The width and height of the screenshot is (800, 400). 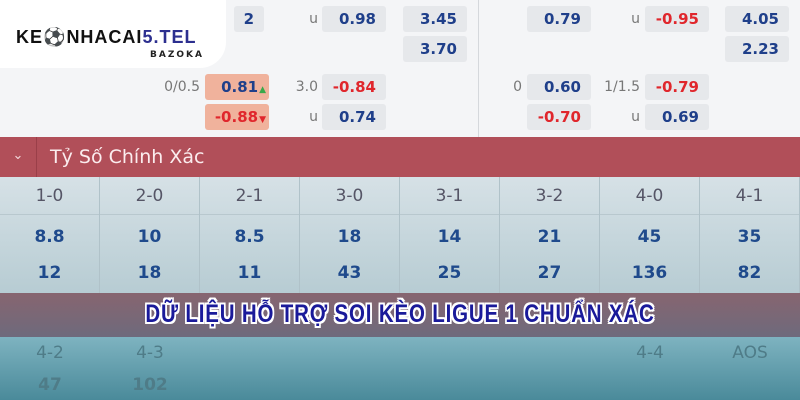 What do you see at coordinates (749, 273) in the screenshot?
I see `score-odds-away: 82` at bounding box center [749, 273].